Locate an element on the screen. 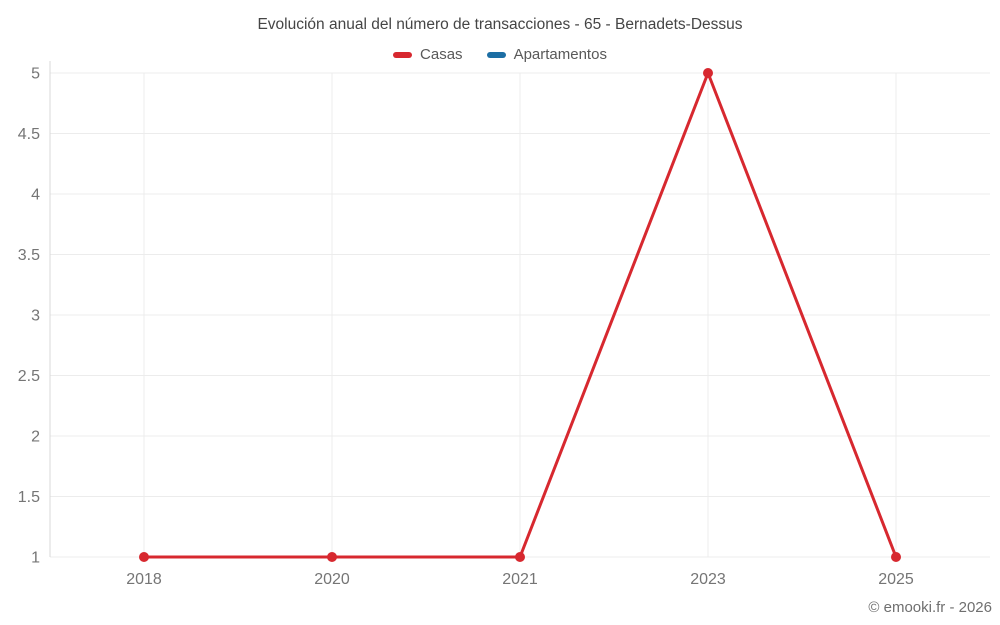 This screenshot has width=1000, height=625. svg-text: 2018 is located at coordinates (144, 579).